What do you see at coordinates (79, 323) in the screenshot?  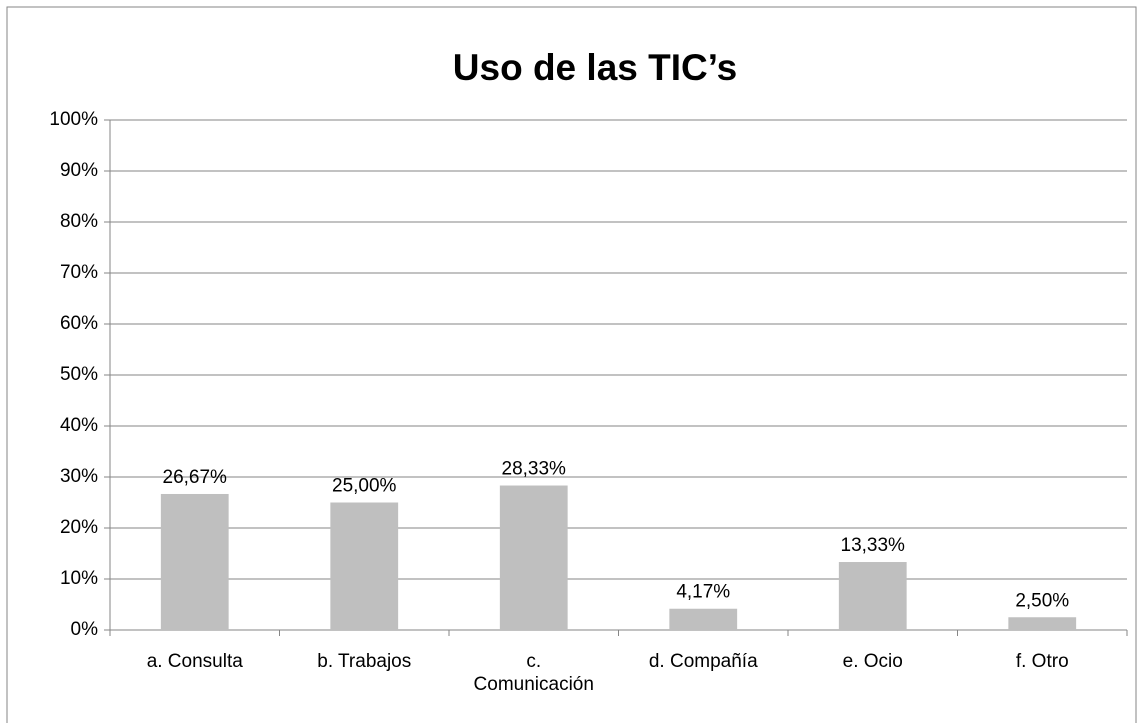 I see `y-tick-label: 60%` at bounding box center [79, 323].